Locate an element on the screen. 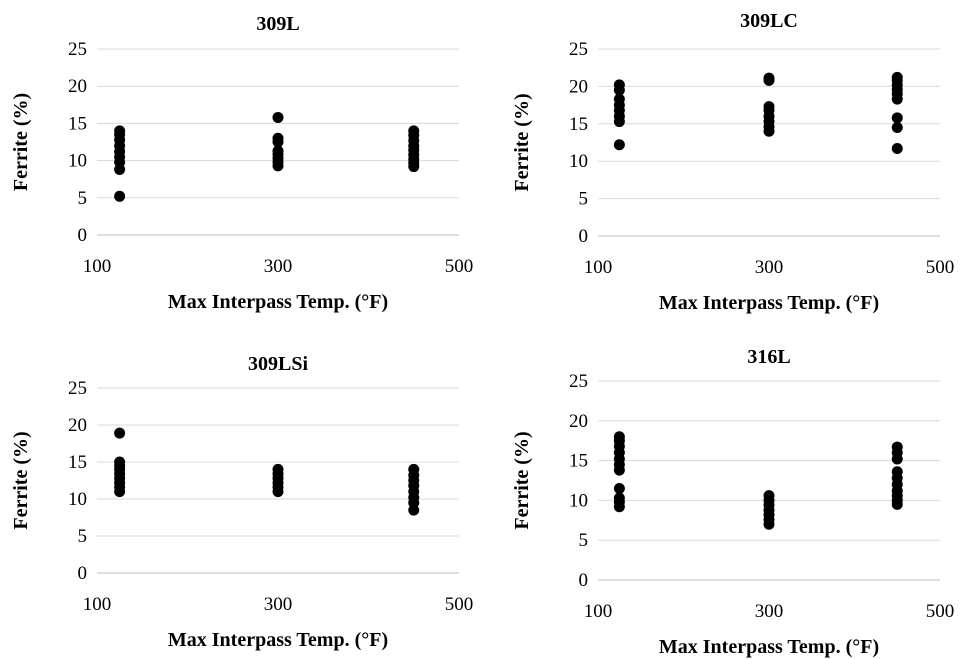  chart-title: 309LSi is located at coordinates (278, 364).